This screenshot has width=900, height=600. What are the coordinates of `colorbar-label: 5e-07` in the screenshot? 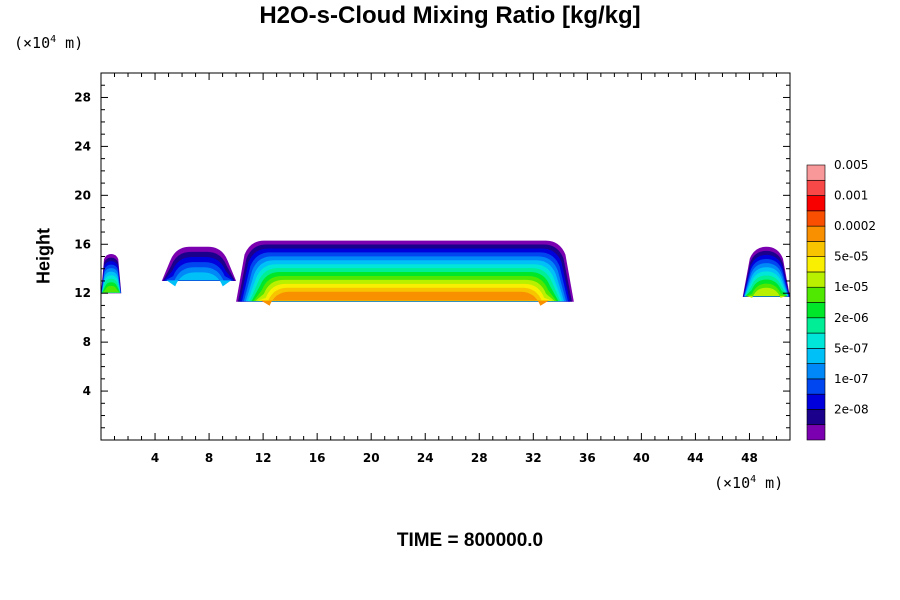 It's located at (851, 348).